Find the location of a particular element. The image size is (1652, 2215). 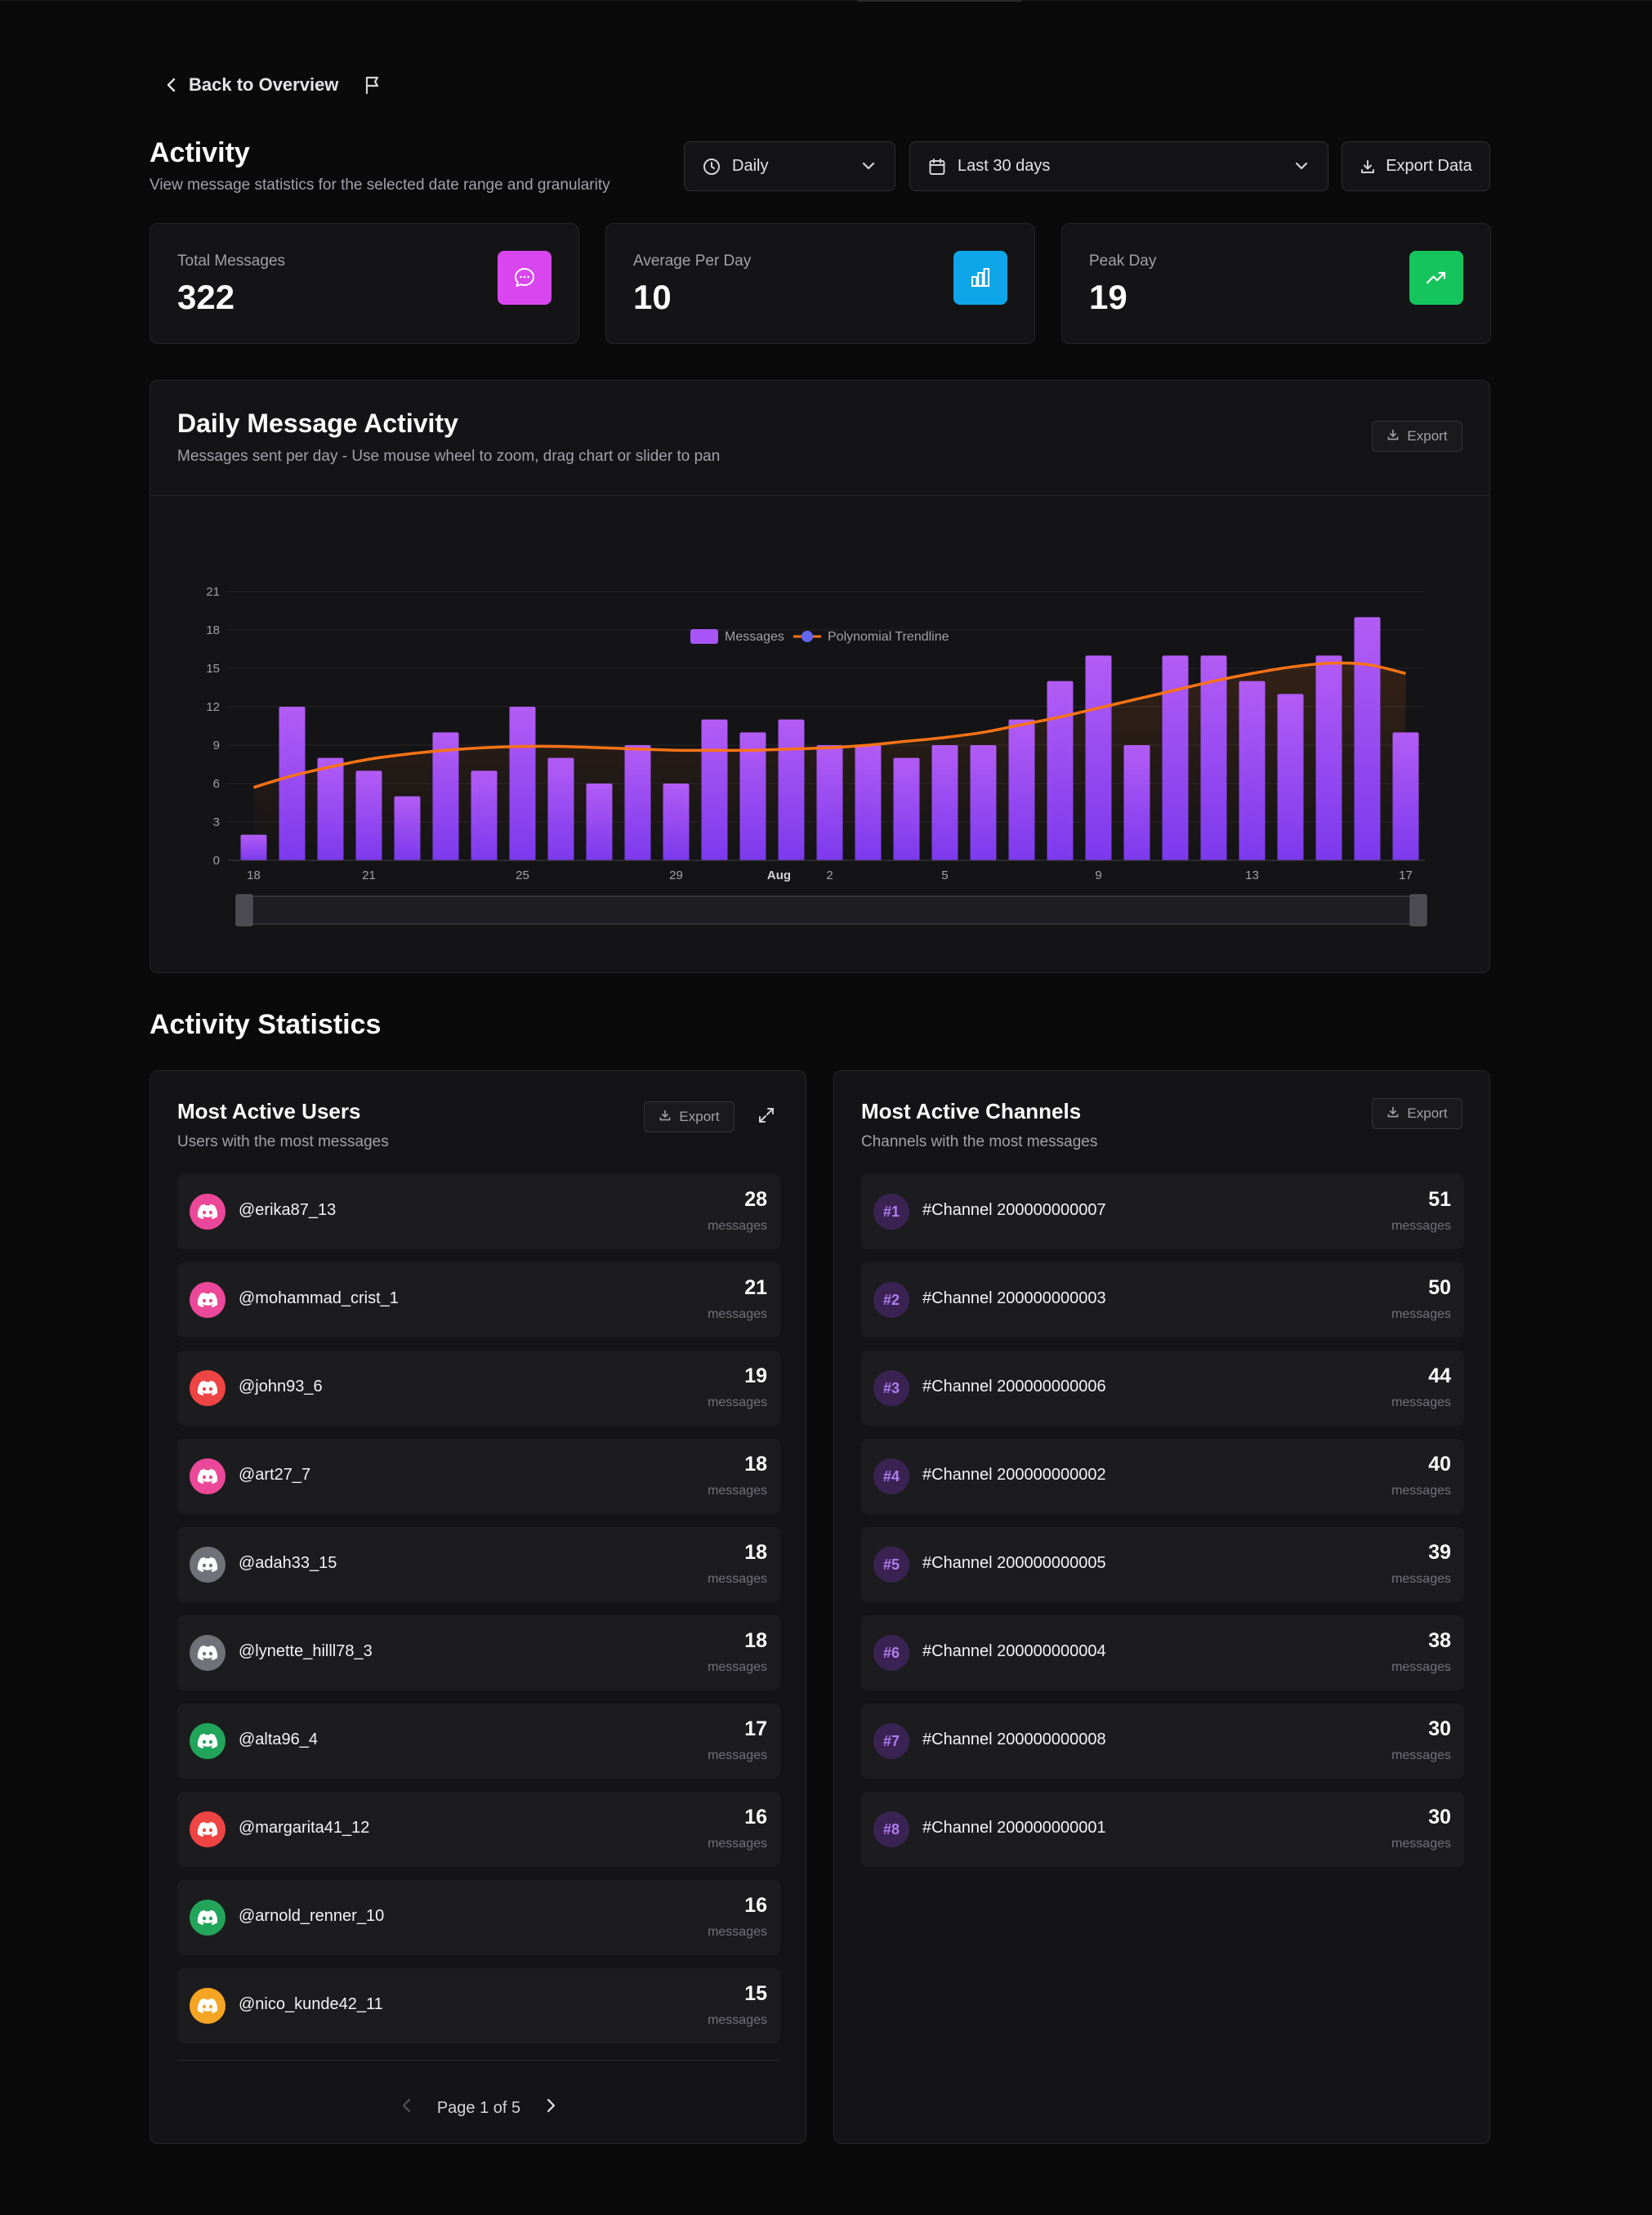

zoom-slider-track is located at coordinates (831, 910).